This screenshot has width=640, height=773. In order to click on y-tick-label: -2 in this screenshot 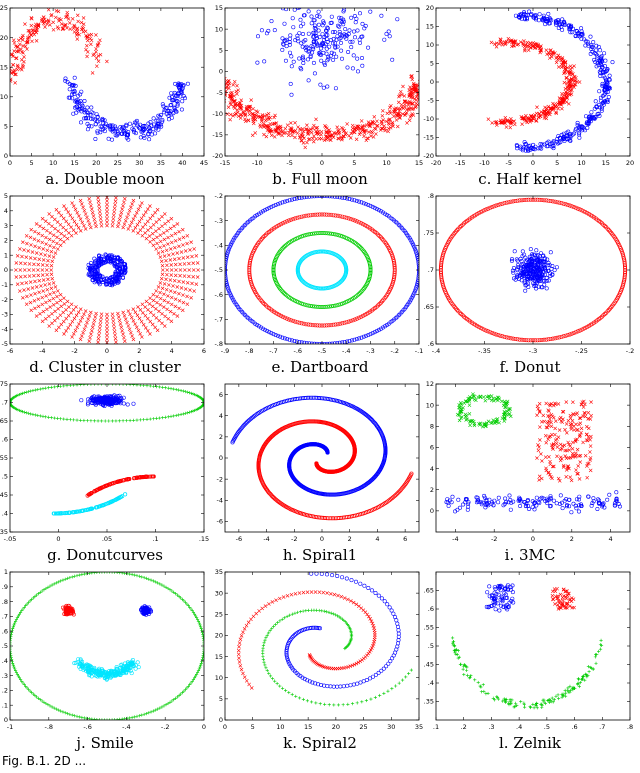, I will do `click(5, 300)`.